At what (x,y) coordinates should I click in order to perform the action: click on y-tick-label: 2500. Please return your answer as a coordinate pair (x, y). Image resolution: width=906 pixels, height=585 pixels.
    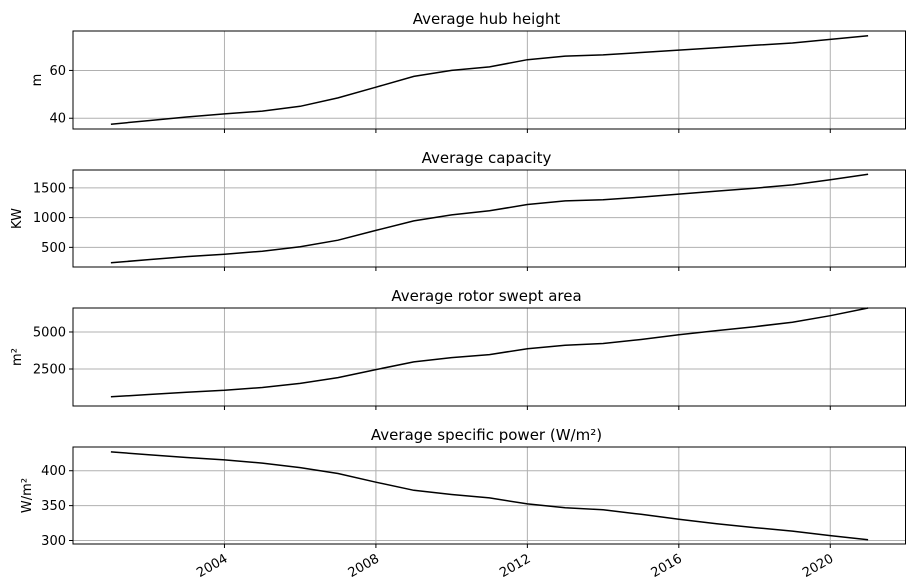
    Looking at the image, I should click on (49, 369).